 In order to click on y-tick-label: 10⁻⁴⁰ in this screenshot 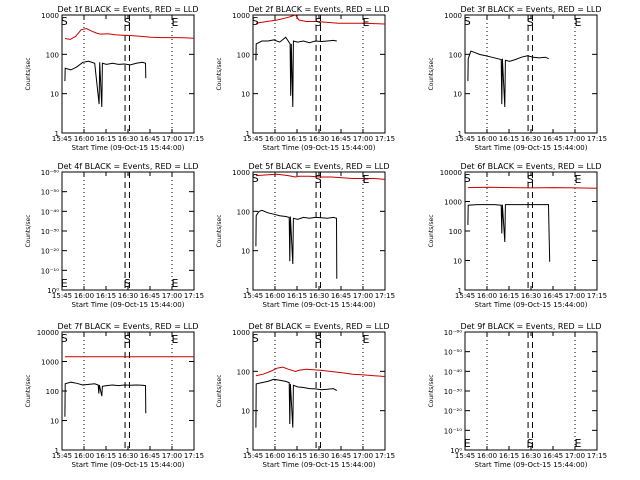, I will do `click(453, 372)`.